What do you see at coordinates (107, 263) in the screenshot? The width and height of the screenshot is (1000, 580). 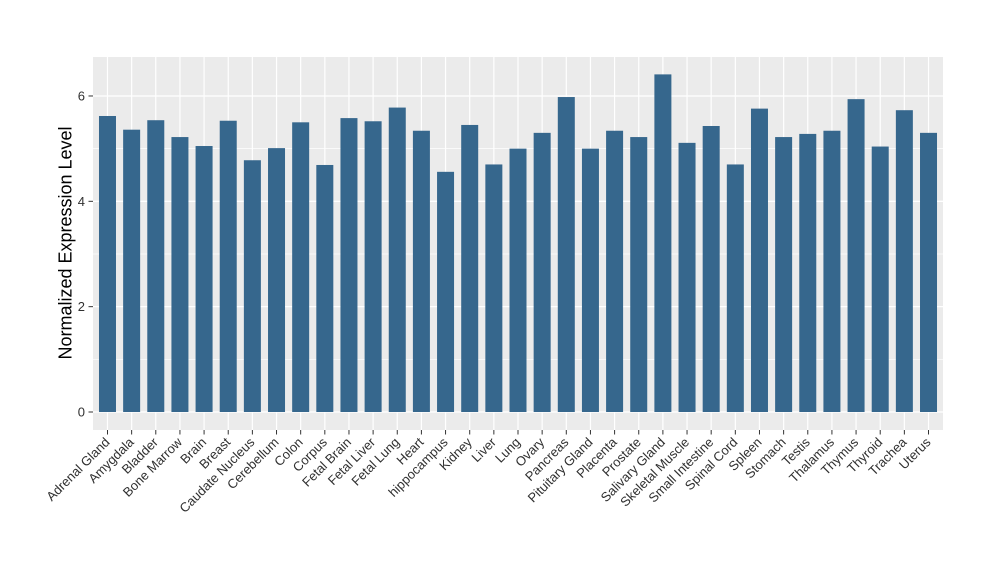 I see `bar-adrenal-gland` at bounding box center [107, 263].